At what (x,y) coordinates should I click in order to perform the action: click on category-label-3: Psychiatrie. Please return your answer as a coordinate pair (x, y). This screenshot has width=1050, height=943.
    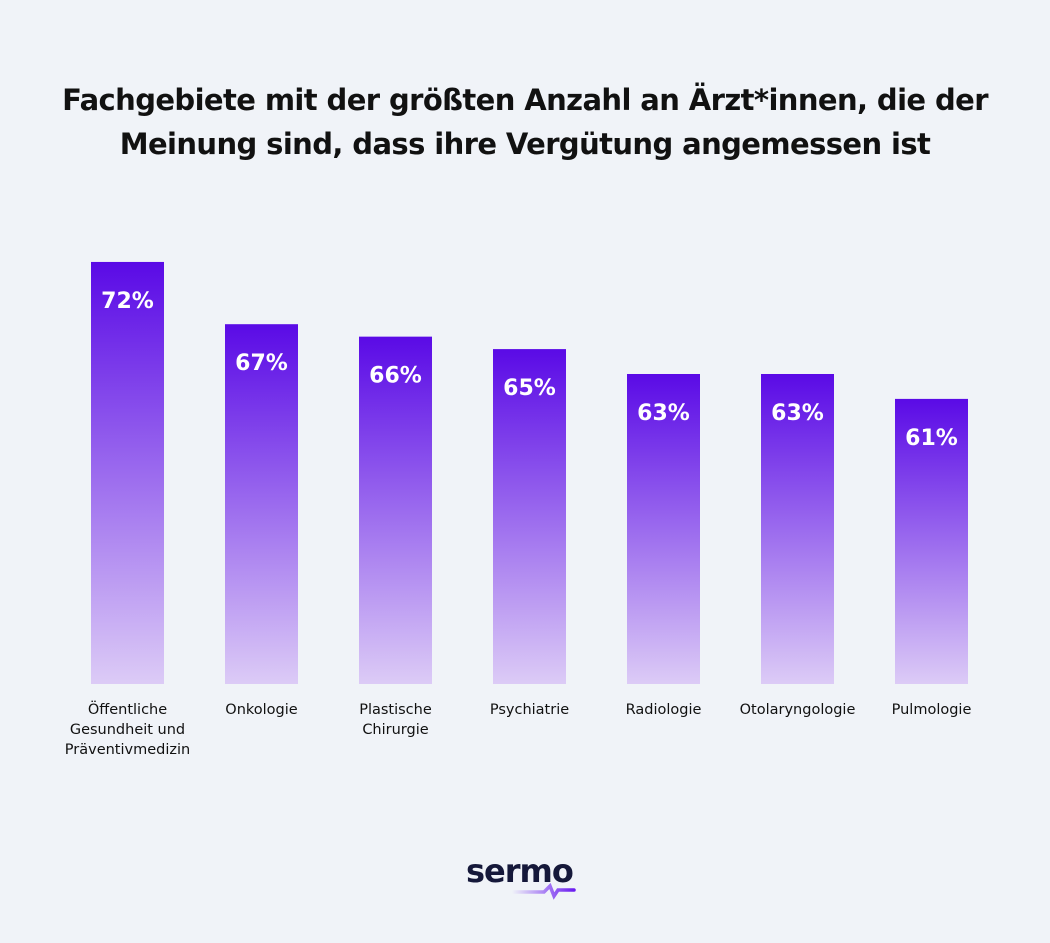
    Looking at the image, I should click on (529, 710).